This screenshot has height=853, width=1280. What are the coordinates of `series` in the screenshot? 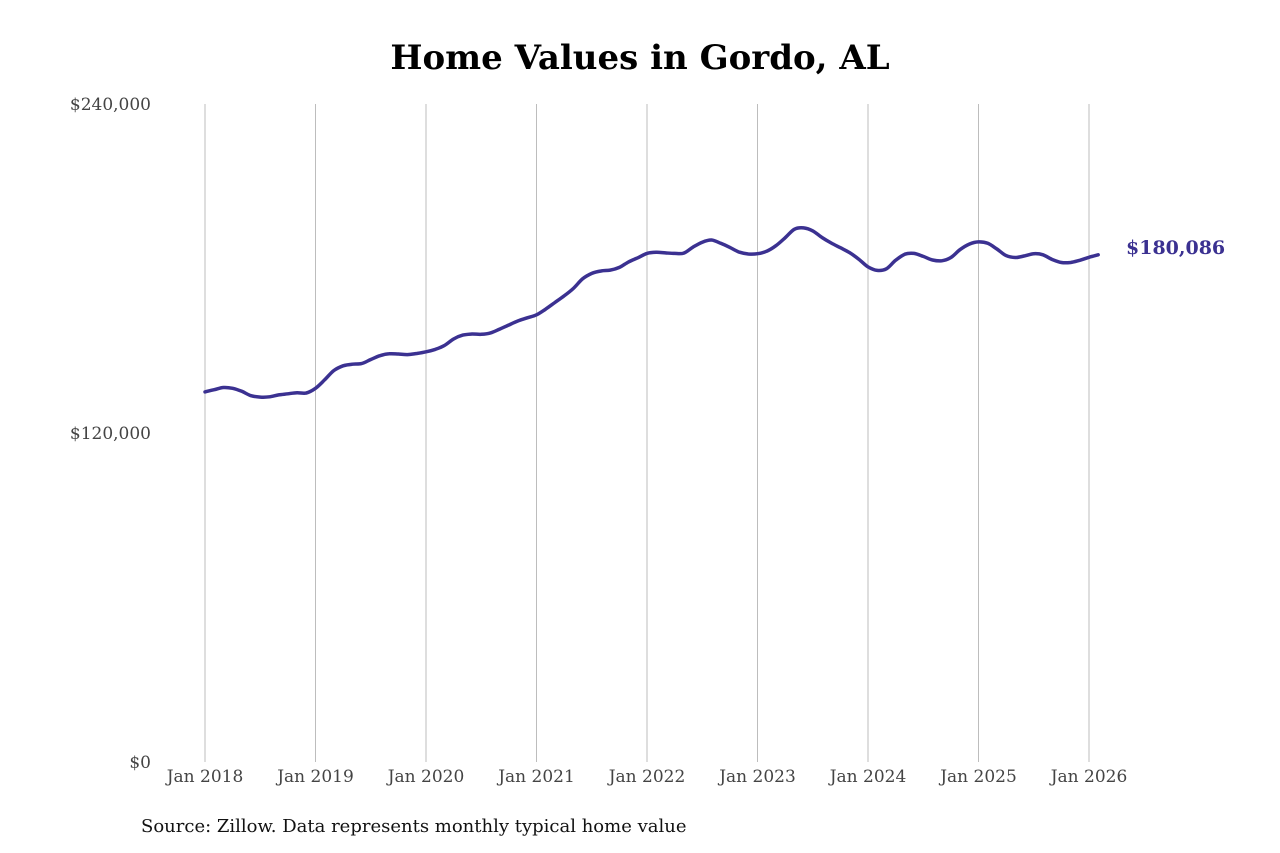 It's located at (651, 312).